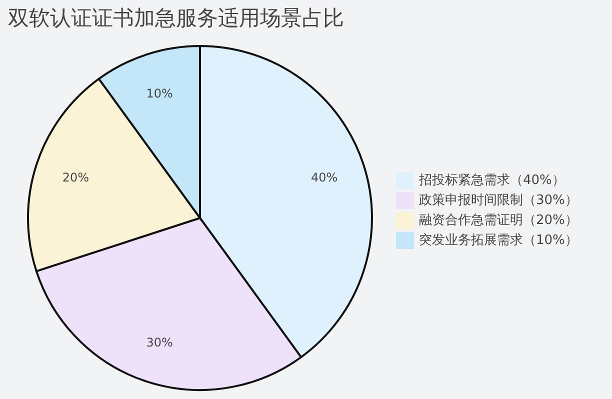  What do you see at coordinates (324, 177) in the screenshot?
I see `data-label: 40%` at bounding box center [324, 177].